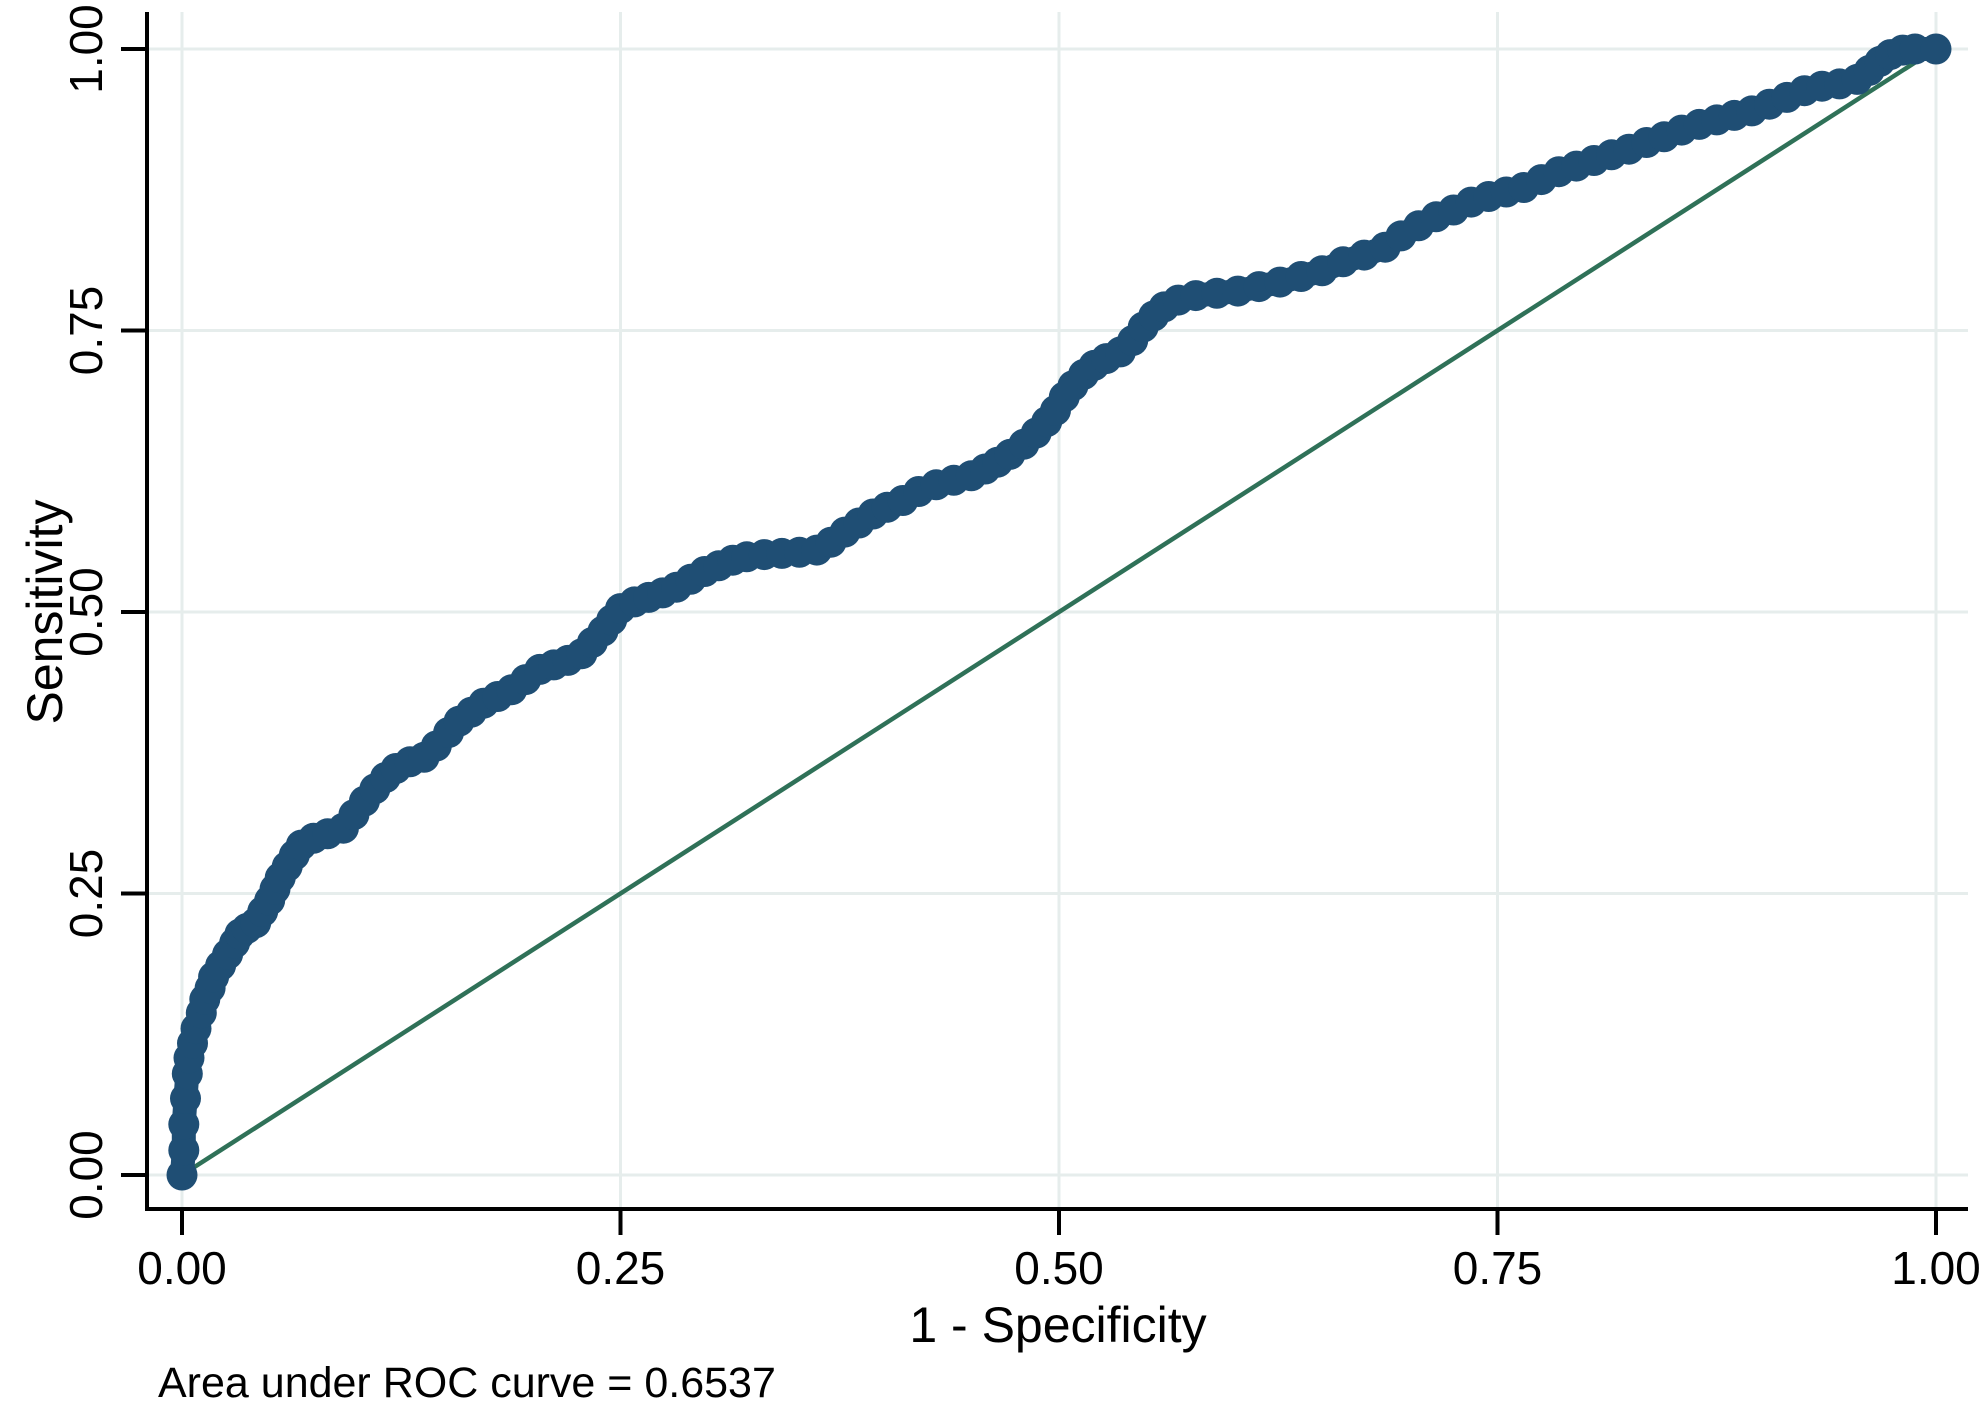 Image resolution: width=1983 pixels, height=1407 pixels. I want to click on x-tick-label: 0.50, so click(1059, 1268).